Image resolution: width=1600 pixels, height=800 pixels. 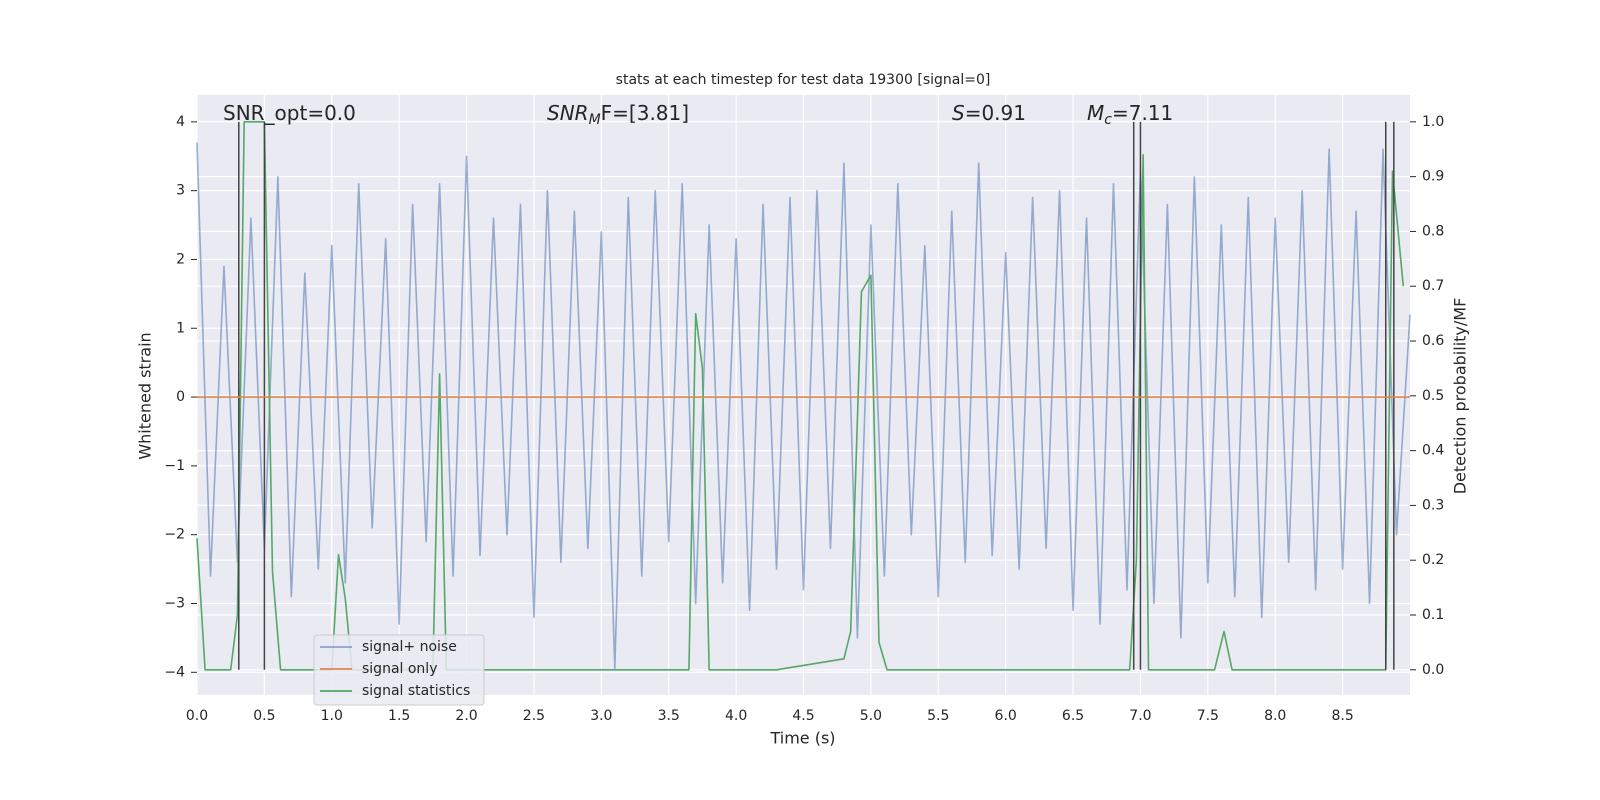 What do you see at coordinates (1275, 716) in the screenshot?
I see `x-tick-label: 8.0` at bounding box center [1275, 716].